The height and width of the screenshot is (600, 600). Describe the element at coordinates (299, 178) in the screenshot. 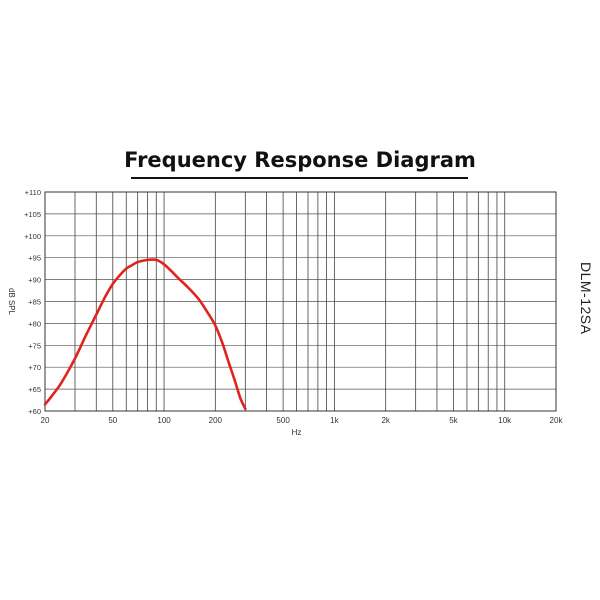

I see `title-underline` at that location.